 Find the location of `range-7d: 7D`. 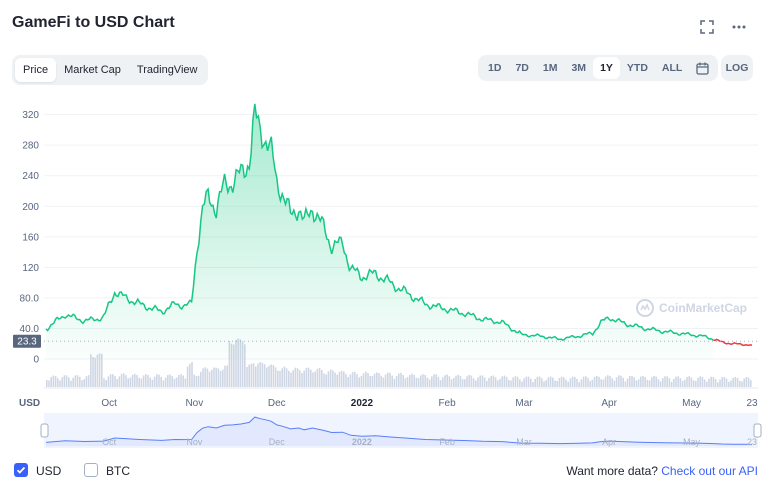

range-7d: 7D is located at coordinates (522, 68).